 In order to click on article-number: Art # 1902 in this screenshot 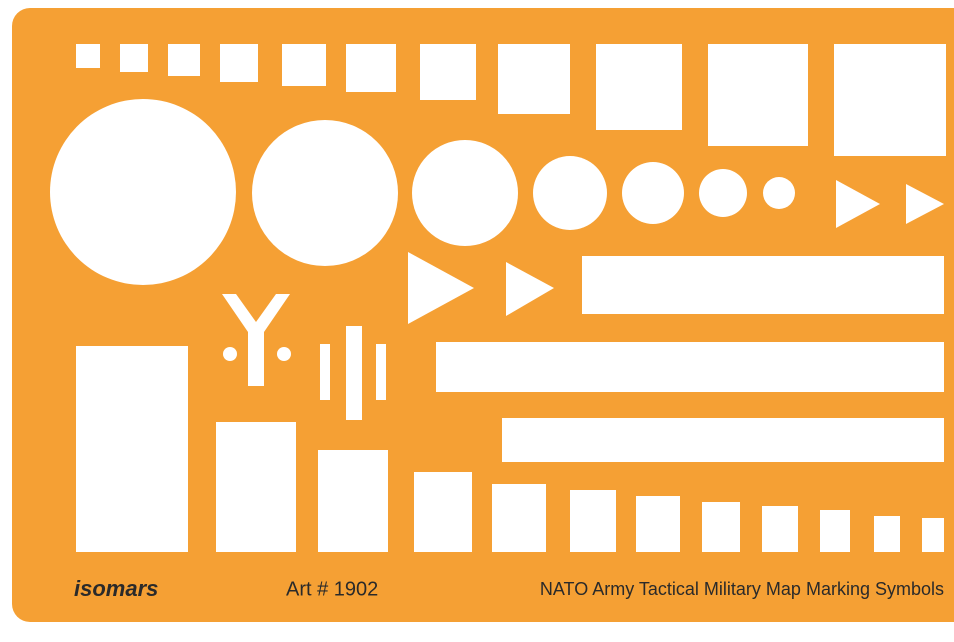, I will do `click(332, 589)`.